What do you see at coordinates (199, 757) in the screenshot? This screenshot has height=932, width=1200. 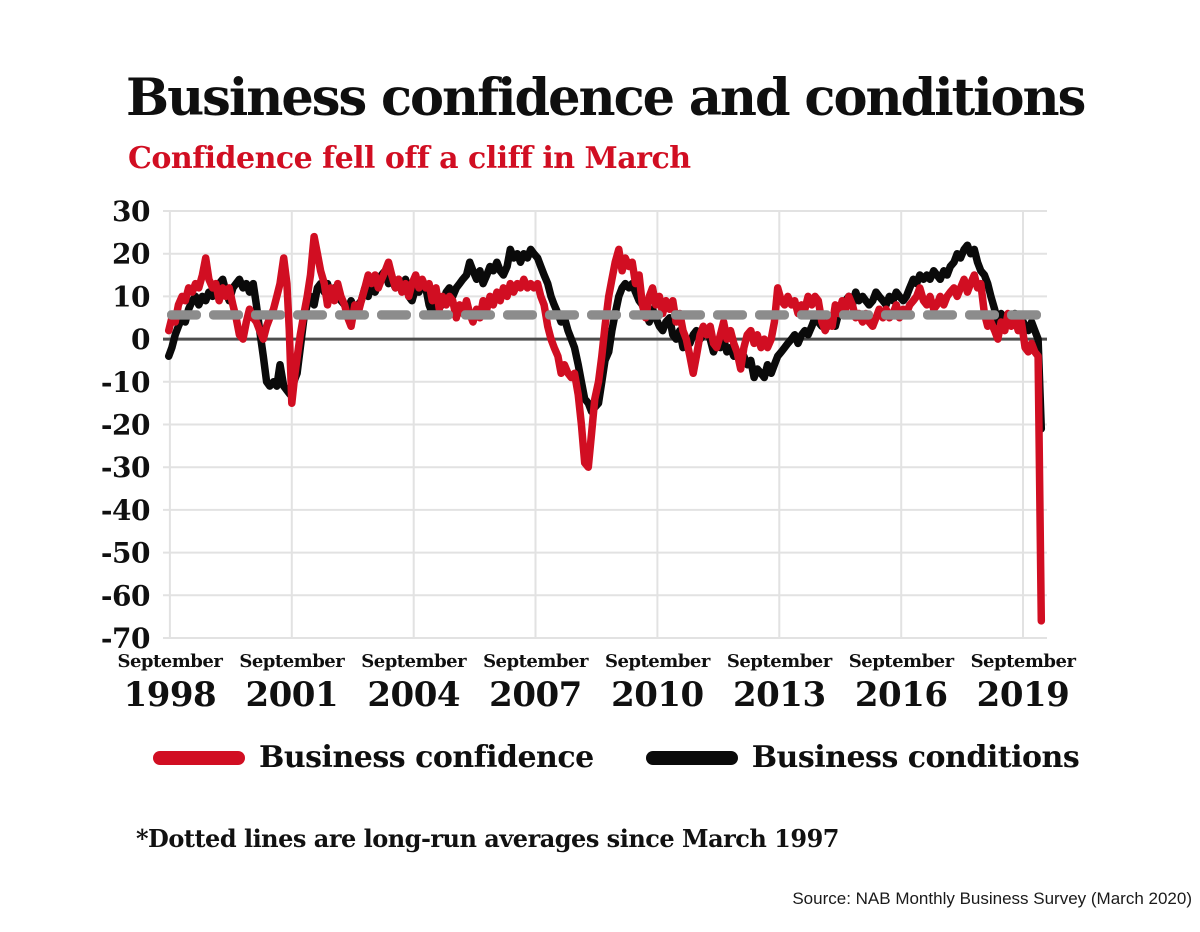 I see `confidence-line-swatch` at bounding box center [199, 757].